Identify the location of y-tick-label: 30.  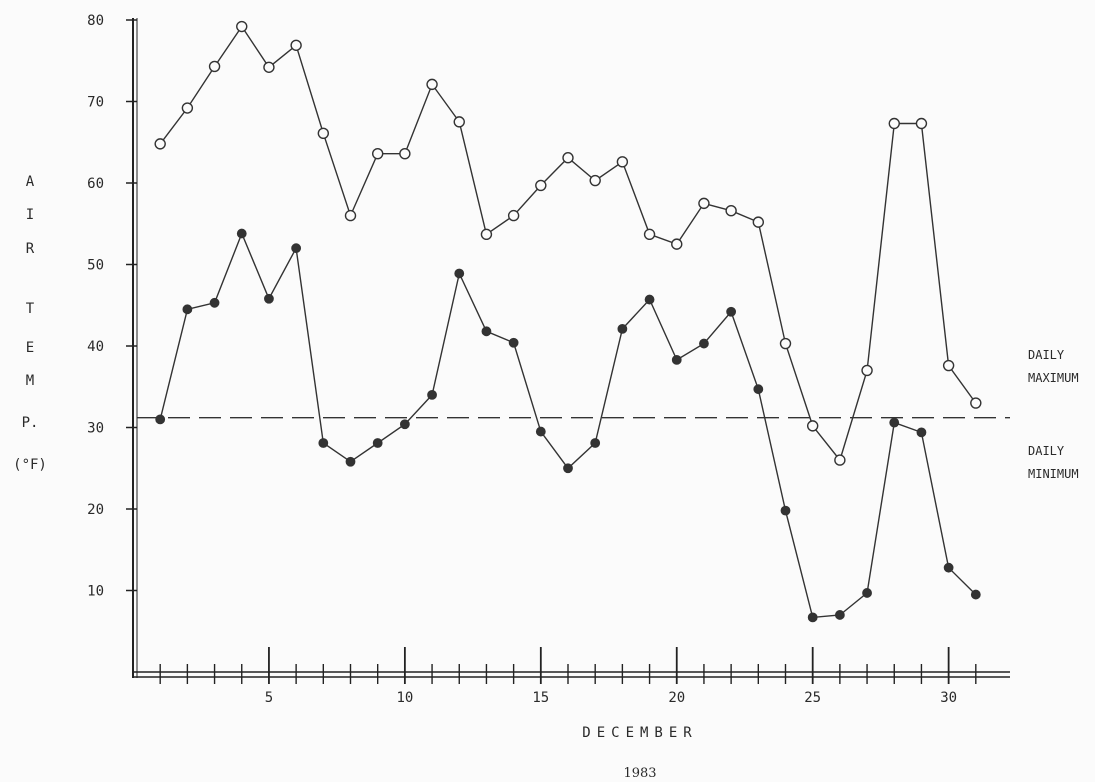
(95, 429).